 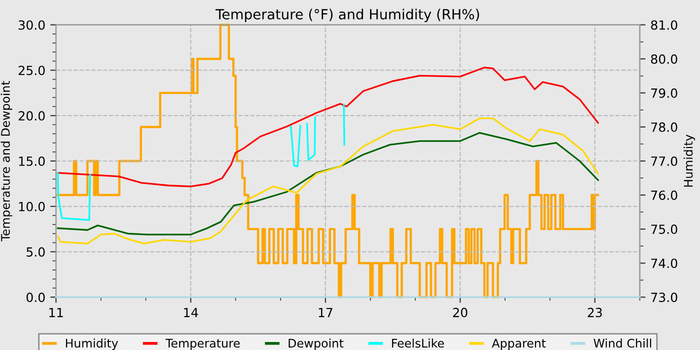 What do you see at coordinates (31, 25) in the screenshot?
I see `y-tick-label: 30.0` at bounding box center [31, 25].